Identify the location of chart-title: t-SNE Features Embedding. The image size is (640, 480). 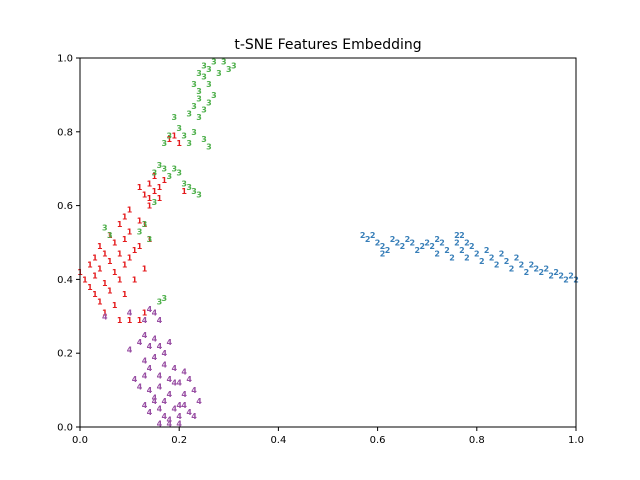
(327, 45).